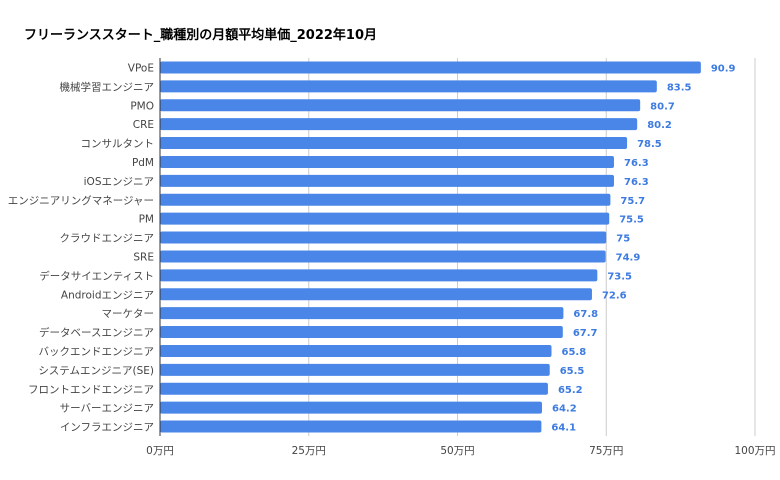 Image resolution: width=780 pixels, height=480 pixels. I want to click on category-label: PMO, so click(142, 106).